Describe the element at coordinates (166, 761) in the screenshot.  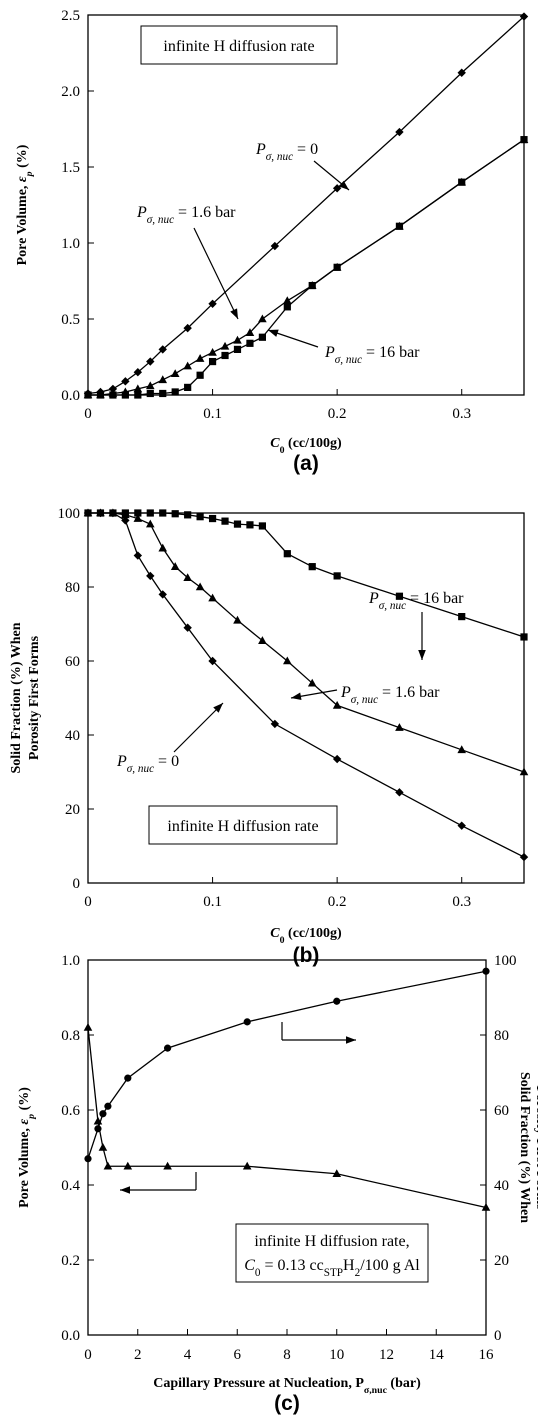
I see `annotation-p0-part: = 0` at that location.